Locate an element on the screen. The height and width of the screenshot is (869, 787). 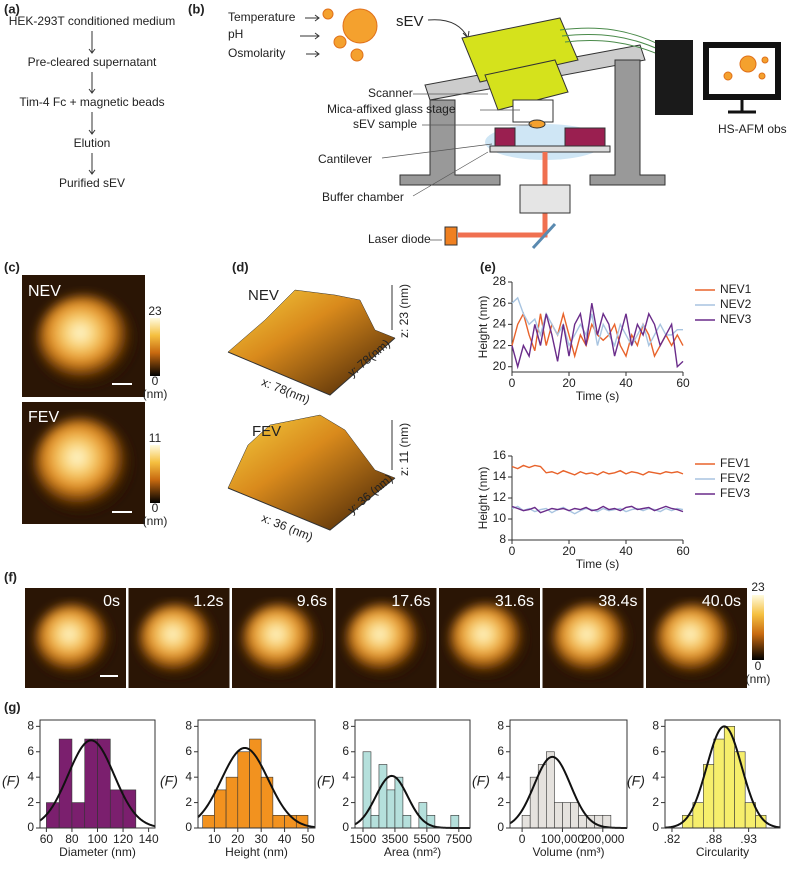
screen-particles is located at coordinates (746, 68).